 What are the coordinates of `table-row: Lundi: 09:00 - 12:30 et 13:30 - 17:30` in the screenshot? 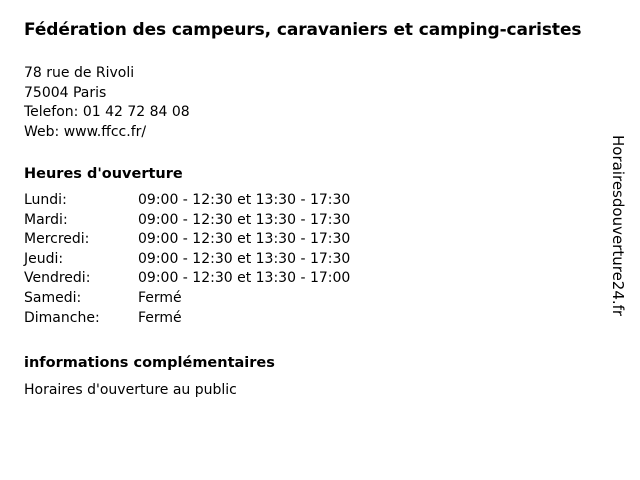 It's located at (187, 201).